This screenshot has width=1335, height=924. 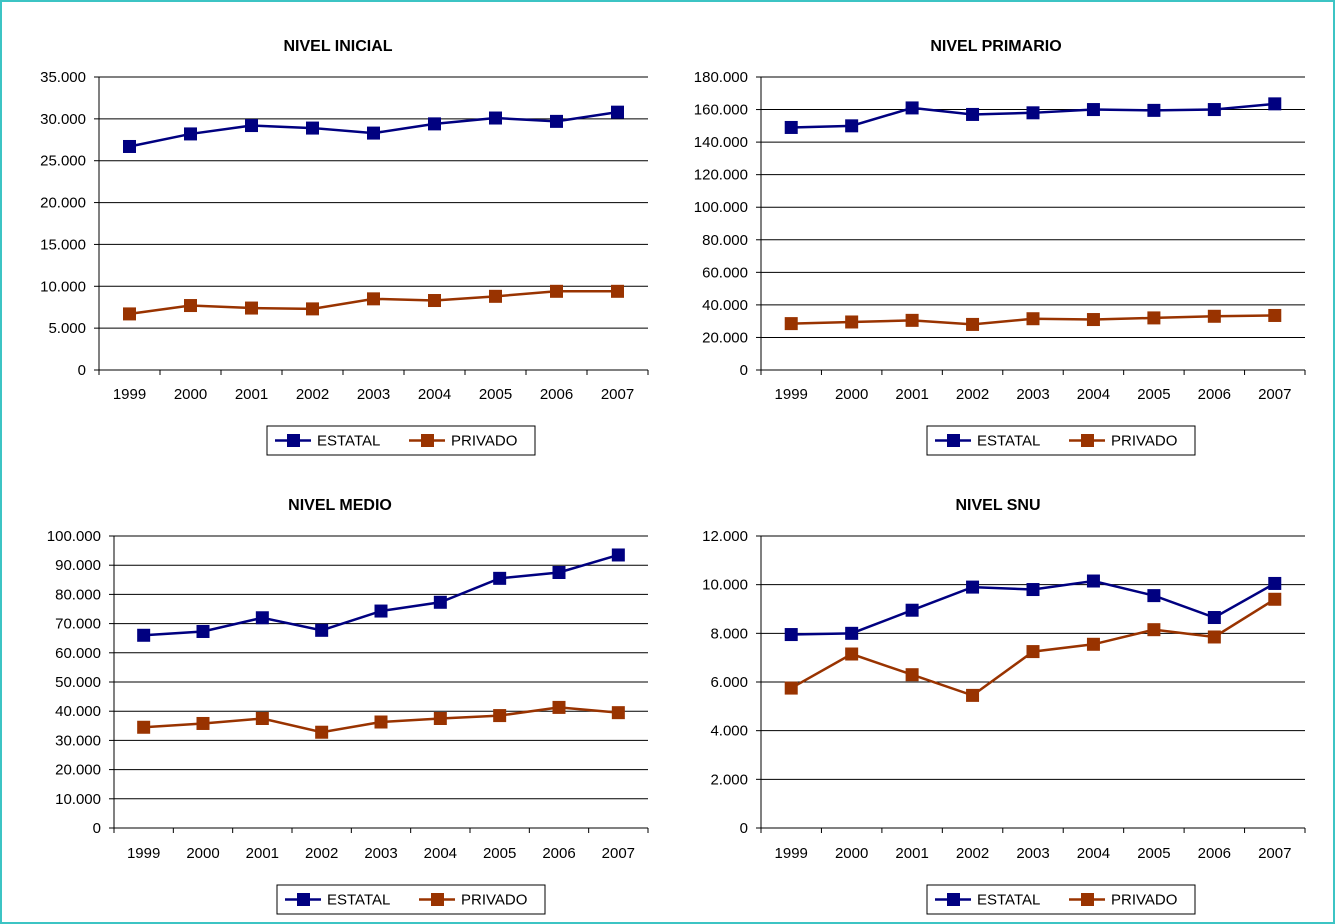 What do you see at coordinates (67, 328) in the screenshot?
I see `y-tick-label: 5.000` at bounding box center [67, 328].